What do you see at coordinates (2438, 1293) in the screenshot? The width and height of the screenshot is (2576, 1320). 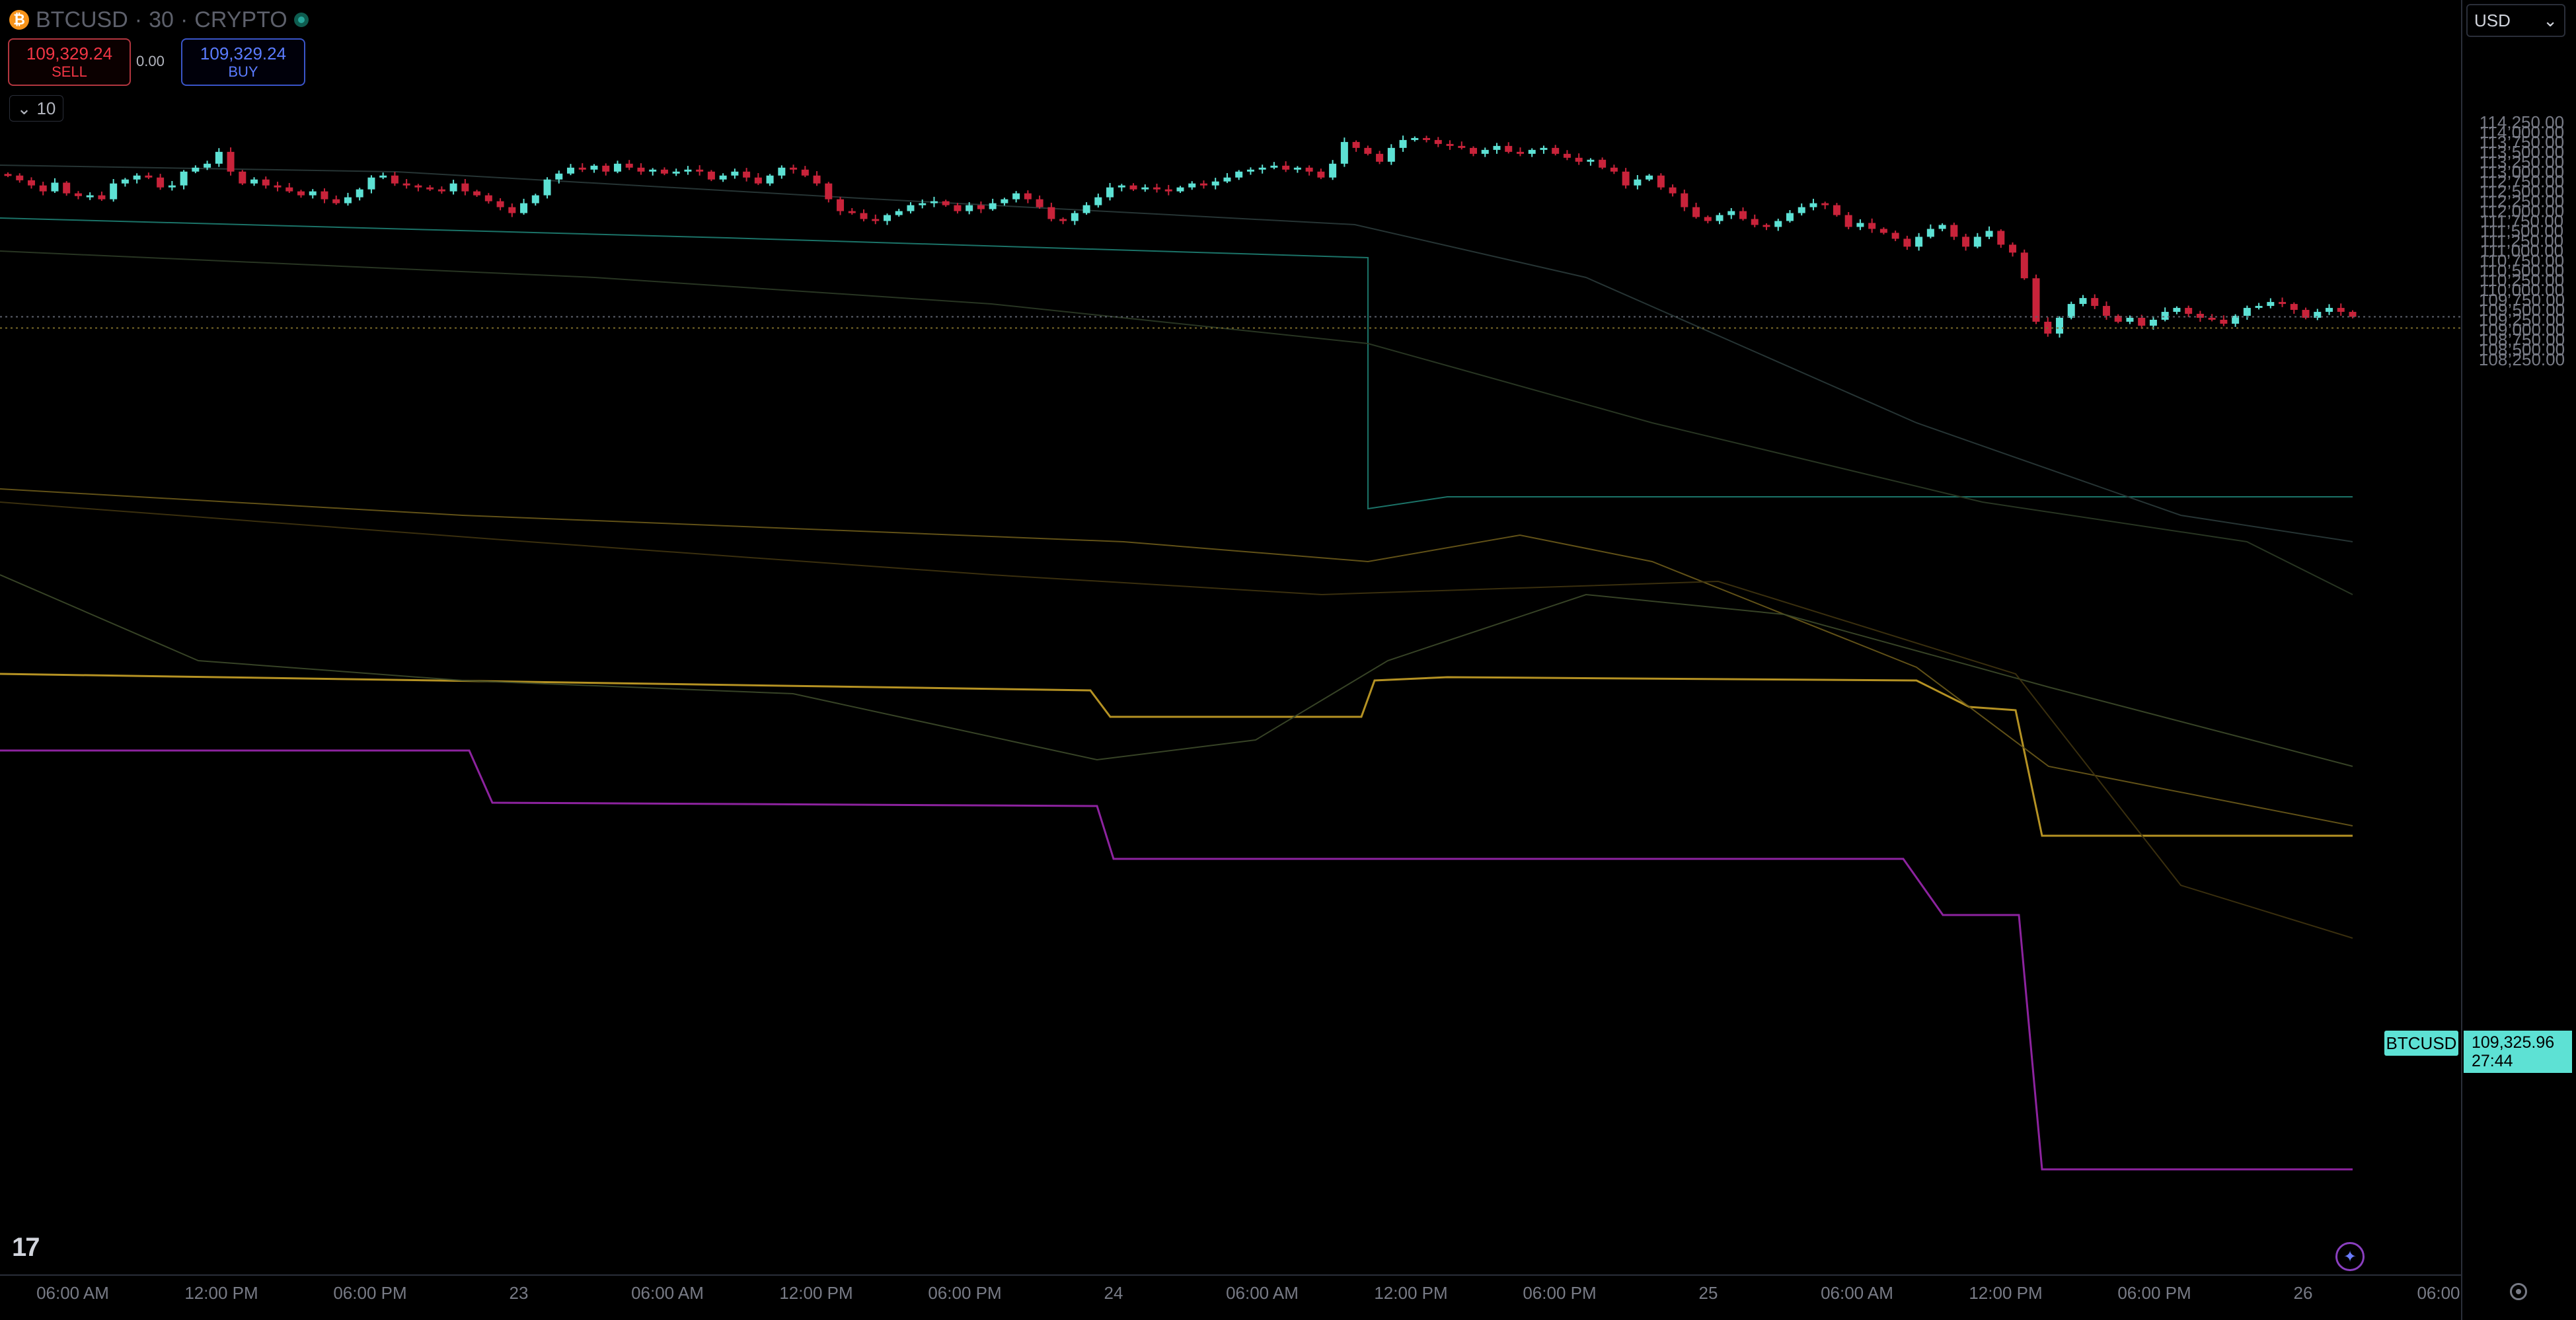 I see `time-tick-label: 06:00` at bounding box center [2438, 1293].